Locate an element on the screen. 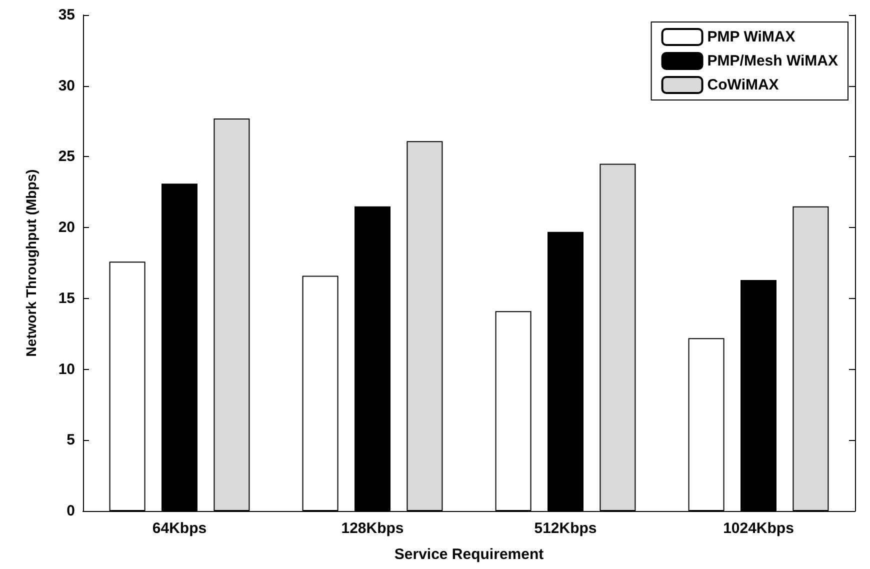 The height and width of the screenshot is (569, 870). x-axis-title: Service Requirement is located at coordinates (469, 554).